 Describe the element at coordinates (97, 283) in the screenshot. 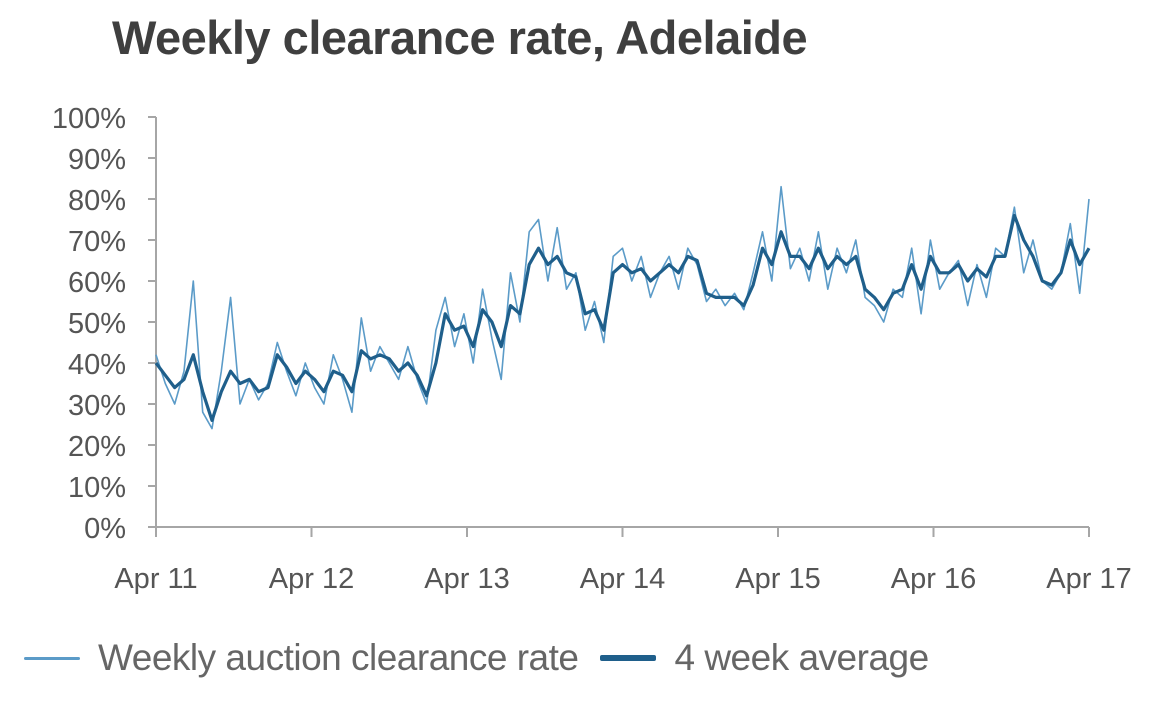

I see `y-tick-label: 60%` at that location.